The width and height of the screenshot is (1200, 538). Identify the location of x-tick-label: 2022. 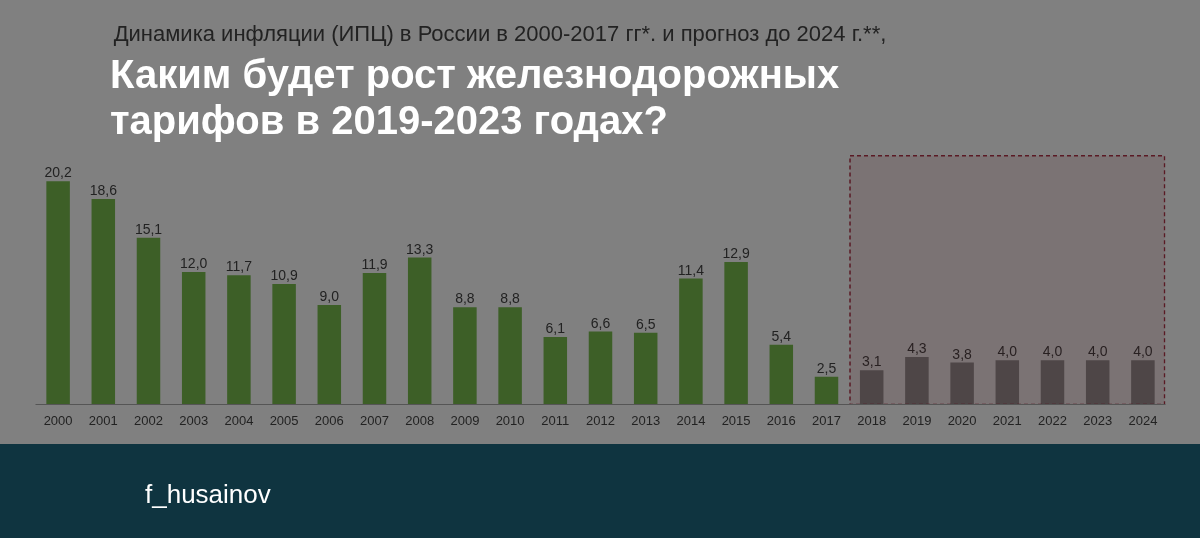
(1052, 420).